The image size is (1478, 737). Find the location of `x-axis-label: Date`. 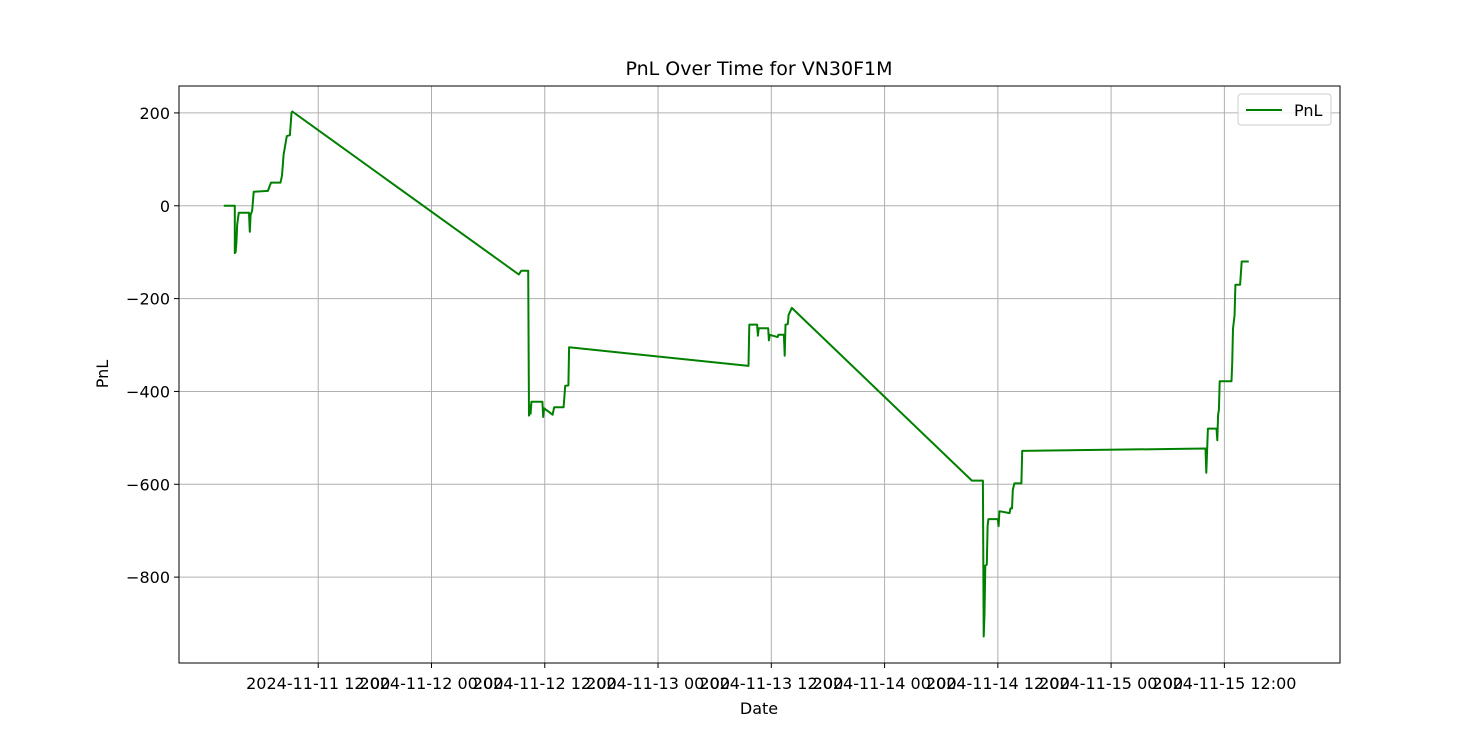

x-axis-label: Date is located at coordinates (759, 708).